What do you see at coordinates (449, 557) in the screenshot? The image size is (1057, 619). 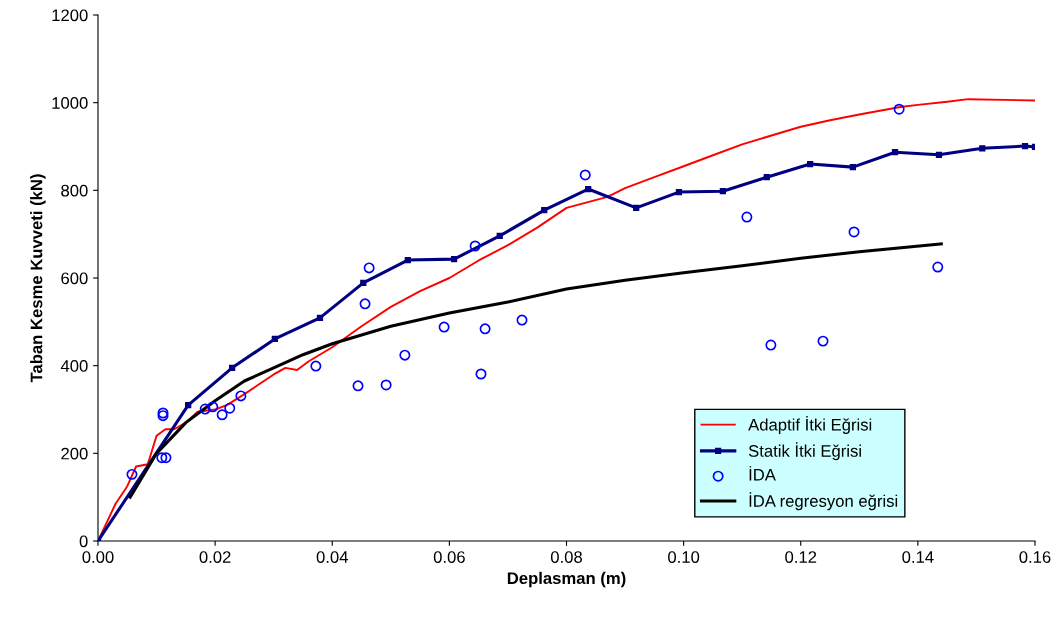 I see `x-tick-label: 0.06` at bounding box center [449, 557].